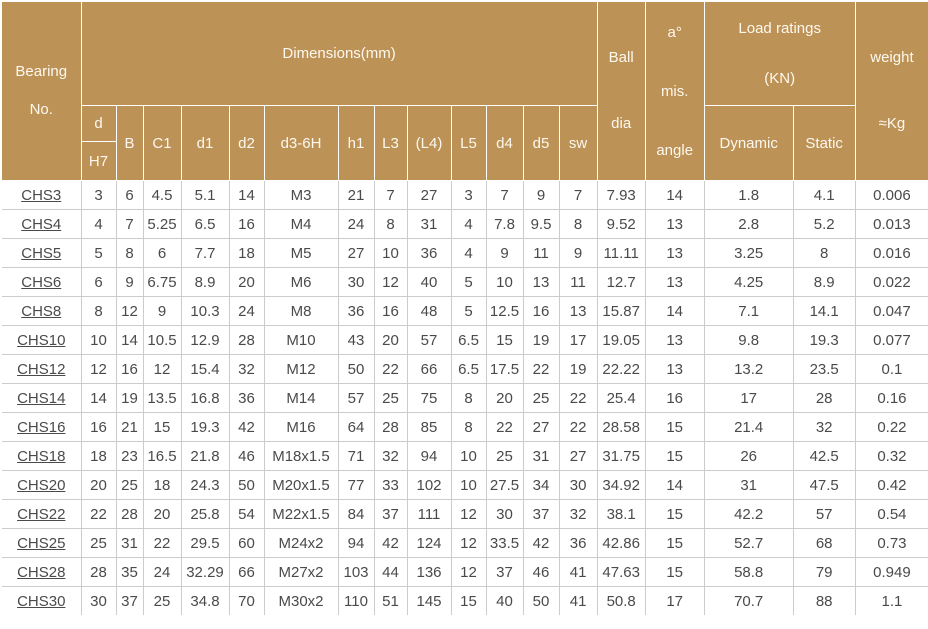 The width and height of the screenshot is (928, 629). Describe the element at coordinates (748, 282) in the screenshot. I see `table-cell: 4.25` at that location.